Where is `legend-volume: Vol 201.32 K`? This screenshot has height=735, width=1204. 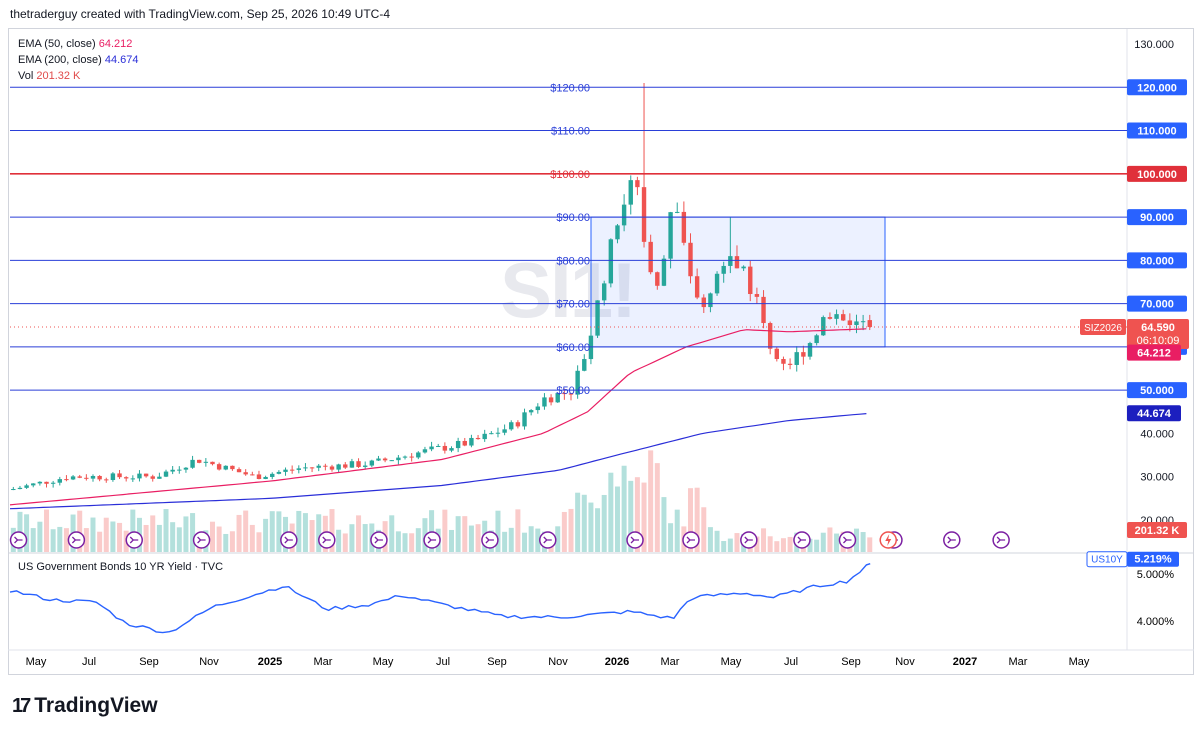 legend-volume: Vol 201.32 K is located at coordinates (78, 76).